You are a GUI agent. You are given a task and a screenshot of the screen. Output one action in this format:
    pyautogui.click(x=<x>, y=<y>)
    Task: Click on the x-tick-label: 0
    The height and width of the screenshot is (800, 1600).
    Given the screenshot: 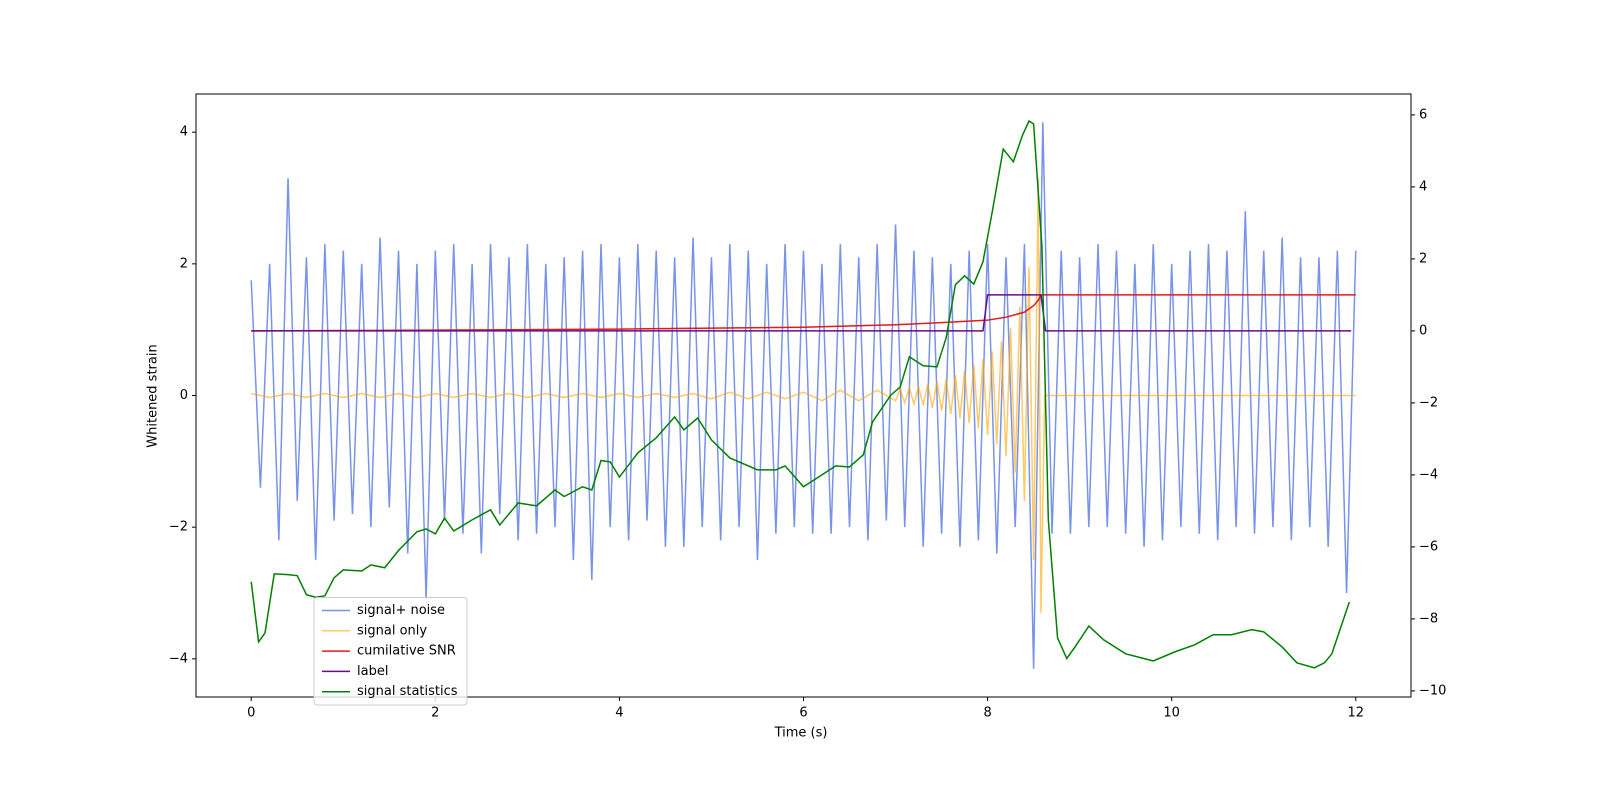 What is the action you would take?
    pyautogui.click(x=251, y=713)
    